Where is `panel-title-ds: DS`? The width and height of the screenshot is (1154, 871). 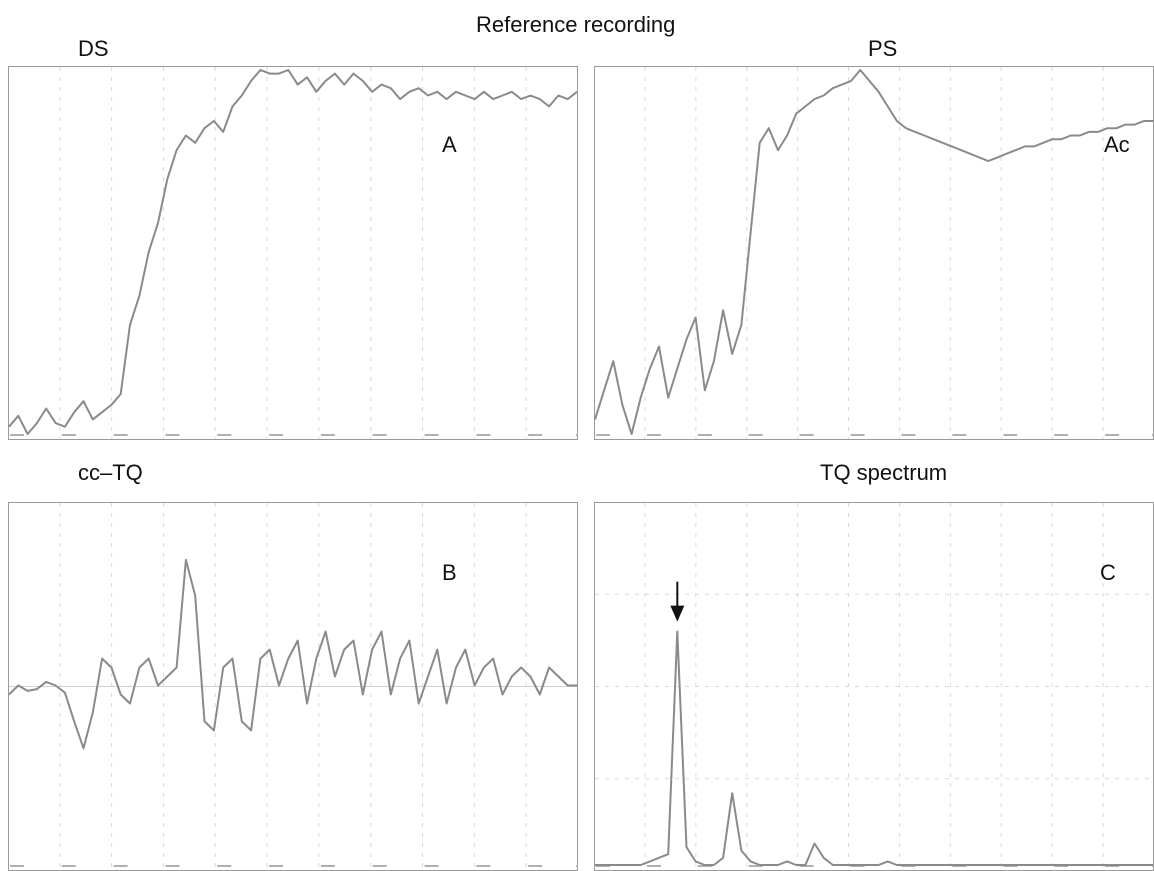
panel-title-ds: DS is located at coordinates (93, 48).